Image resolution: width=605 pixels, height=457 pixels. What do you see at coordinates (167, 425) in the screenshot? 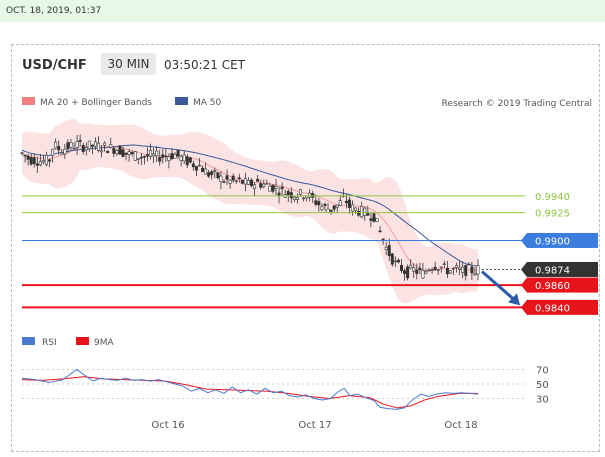
I see `x-label-oct16: Oct 16` at bounding box center [167, 425].